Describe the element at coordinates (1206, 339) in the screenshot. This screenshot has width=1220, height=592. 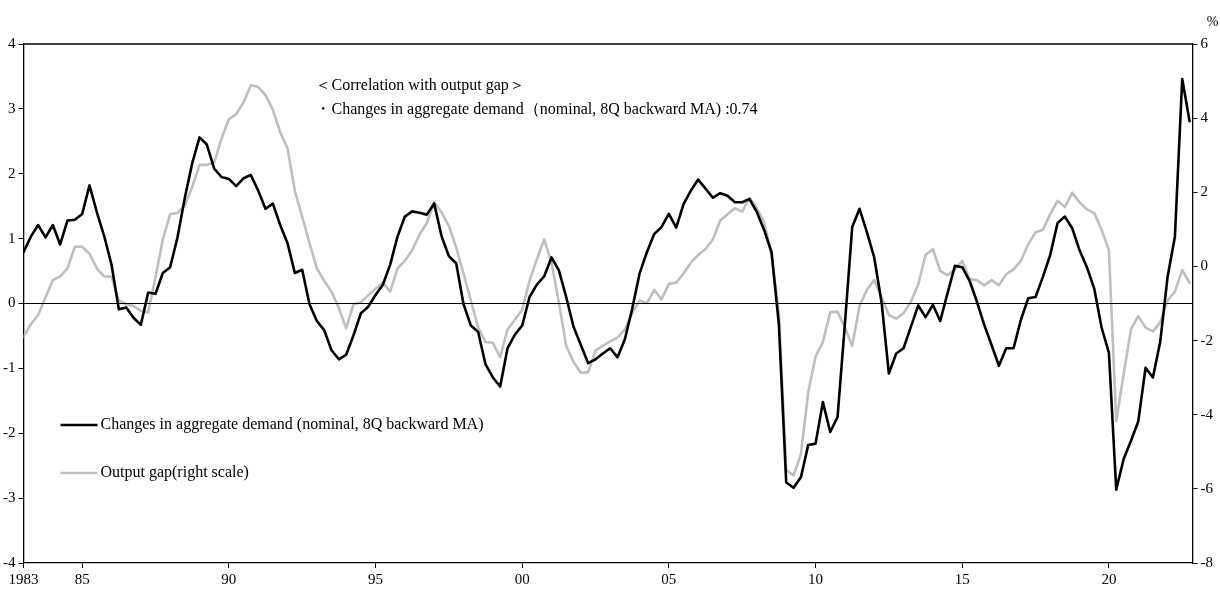
I see `y2-tick-label: -2` at that location.